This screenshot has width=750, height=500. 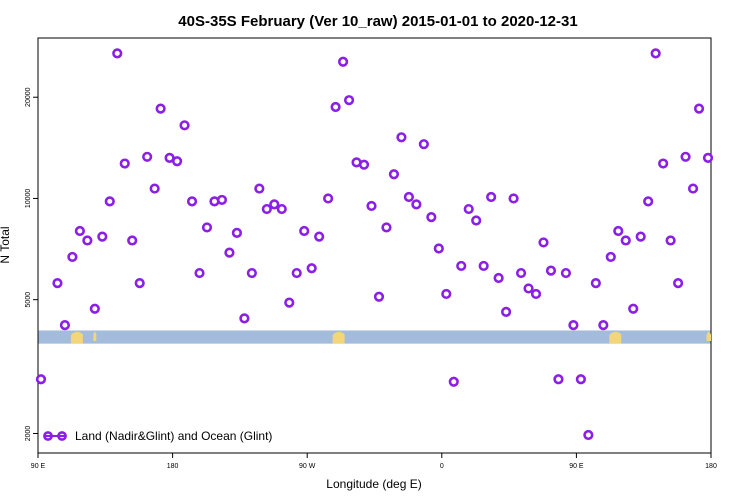 What do you see at coordinates (576, 466) in the screenshot?
I see `x-tick-label: 90 E` at bounding box center [576, 466].